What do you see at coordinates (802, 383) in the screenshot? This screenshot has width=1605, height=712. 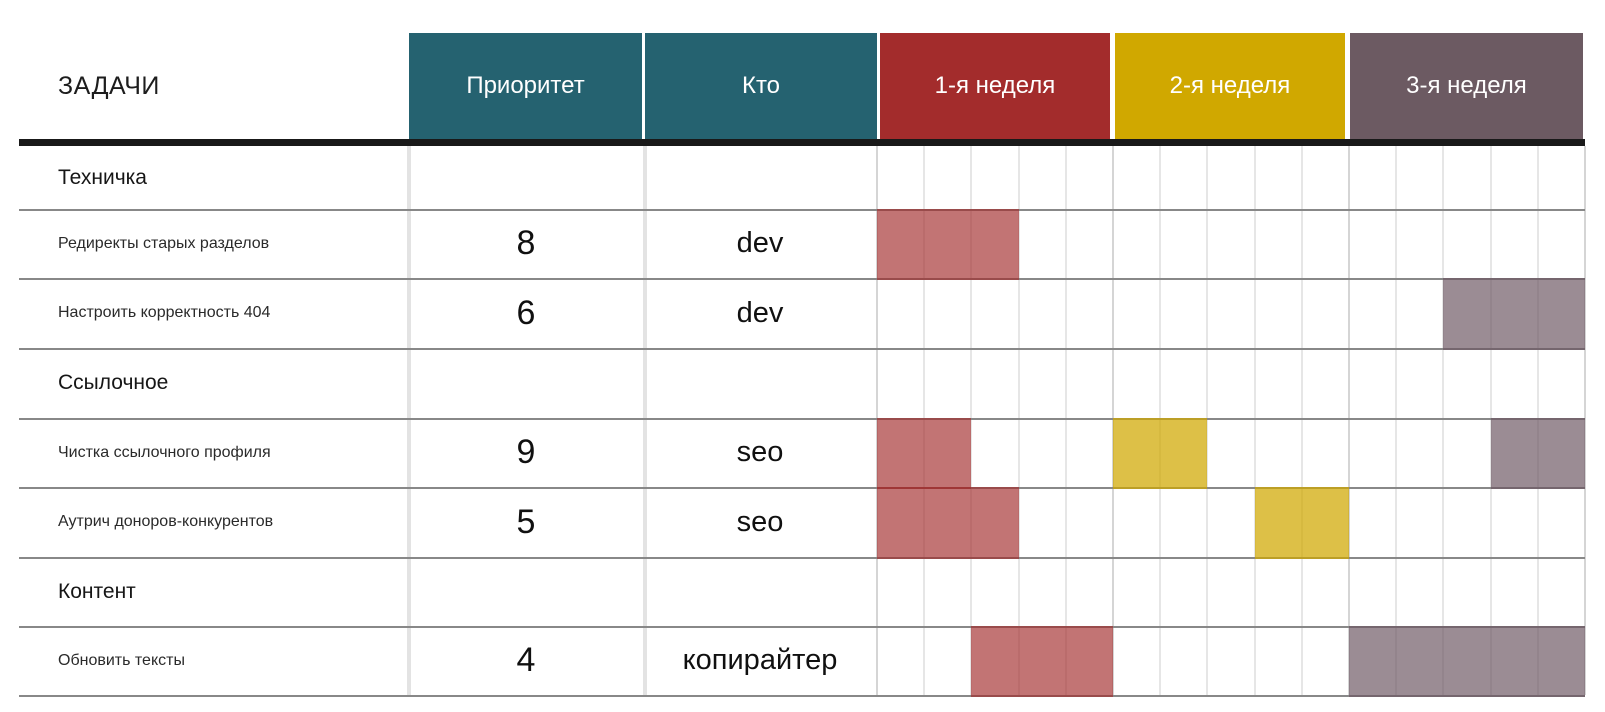 I see `section-row: Ссылочное` at bounding box center [802, 383].